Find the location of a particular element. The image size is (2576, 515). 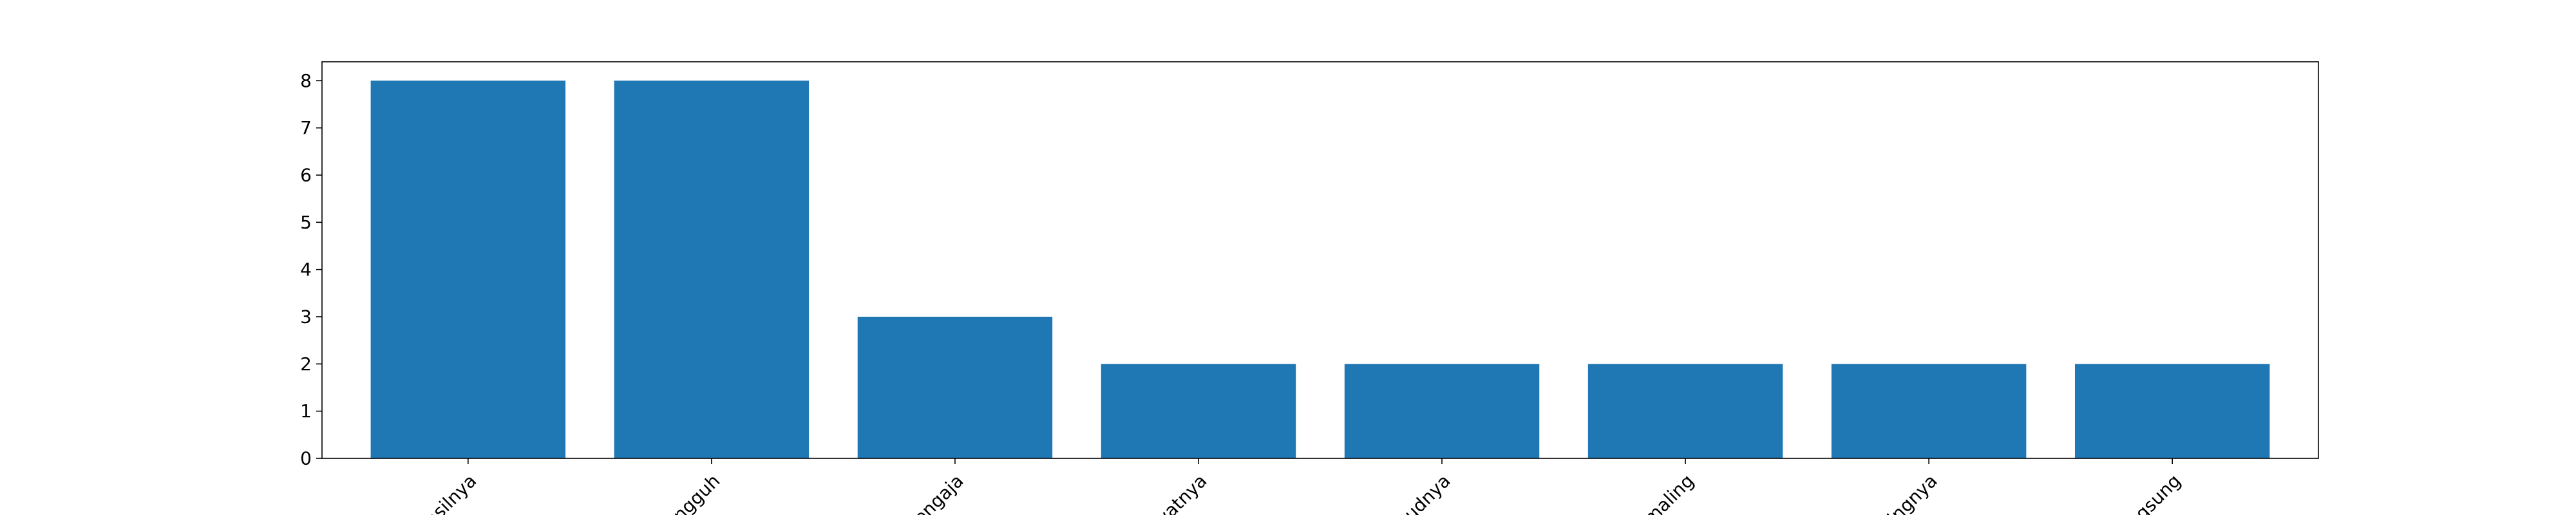

y-tick-label: 1 is located at coordinates (306, 411).